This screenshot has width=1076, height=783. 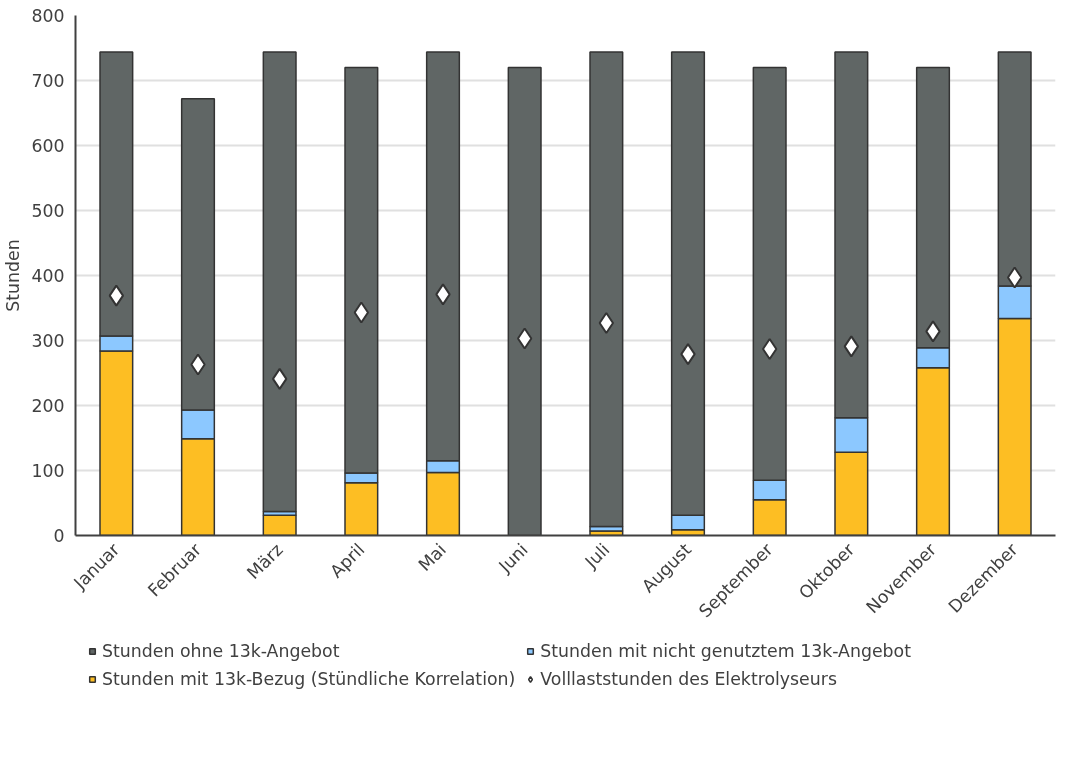 What do you see at coordinates (59, 536) in the screenshot?
I see `y-tick-label: 0` at bounding box center [59, 536].